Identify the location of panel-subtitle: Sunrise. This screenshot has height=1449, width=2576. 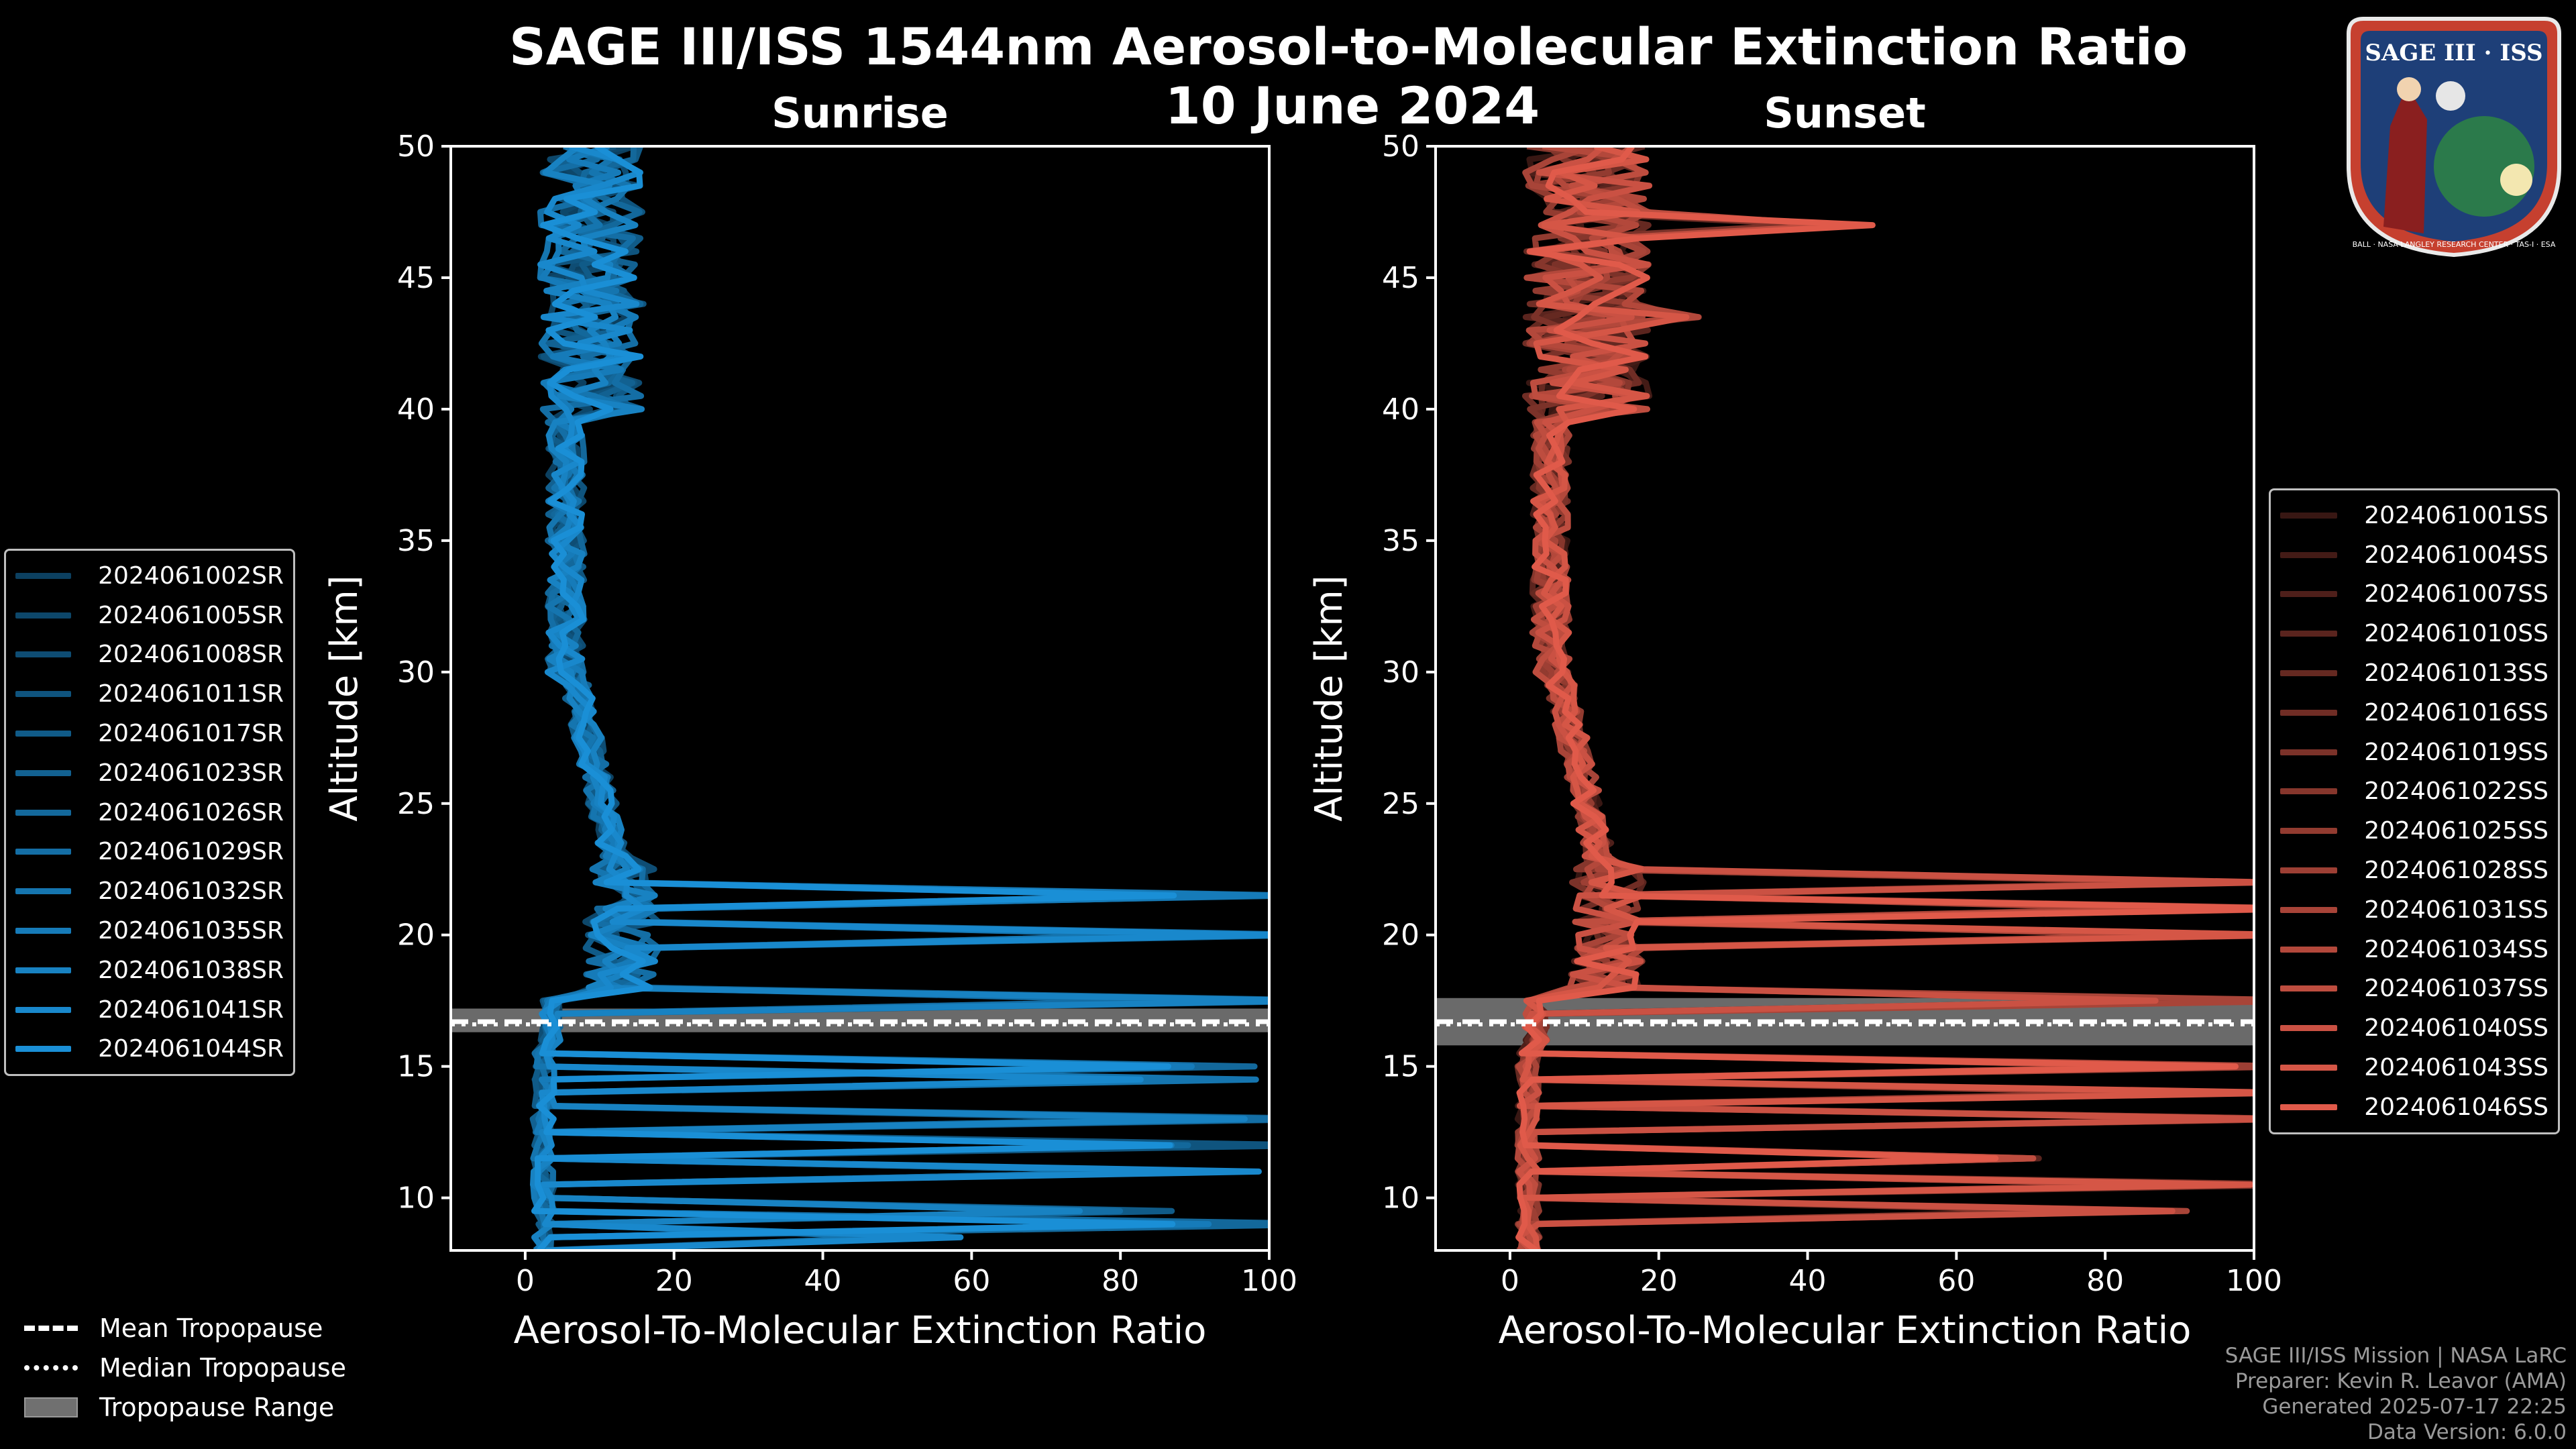
(860, 113).